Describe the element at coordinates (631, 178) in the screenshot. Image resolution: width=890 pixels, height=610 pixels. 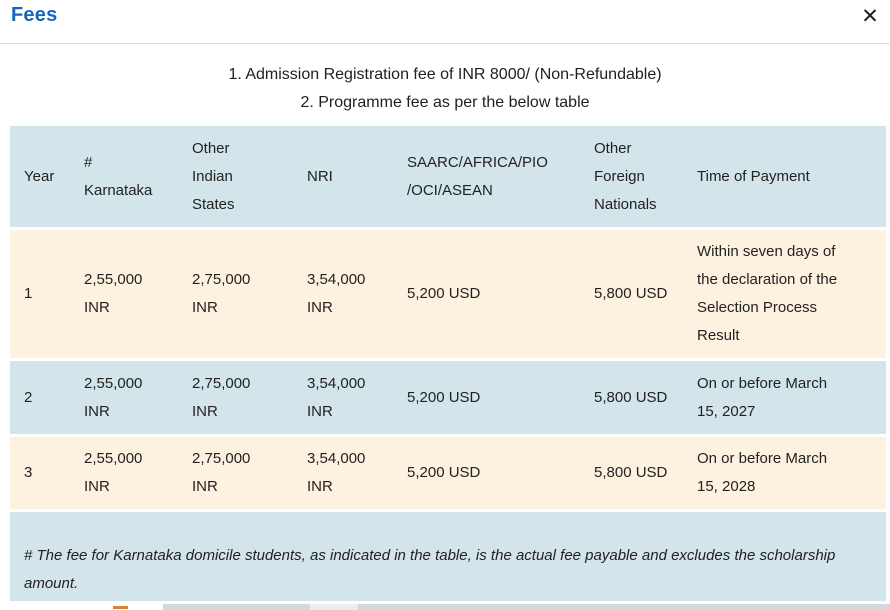
I see `column-header-other-foreign-nationals: Other Foreign Nationals` at that location.